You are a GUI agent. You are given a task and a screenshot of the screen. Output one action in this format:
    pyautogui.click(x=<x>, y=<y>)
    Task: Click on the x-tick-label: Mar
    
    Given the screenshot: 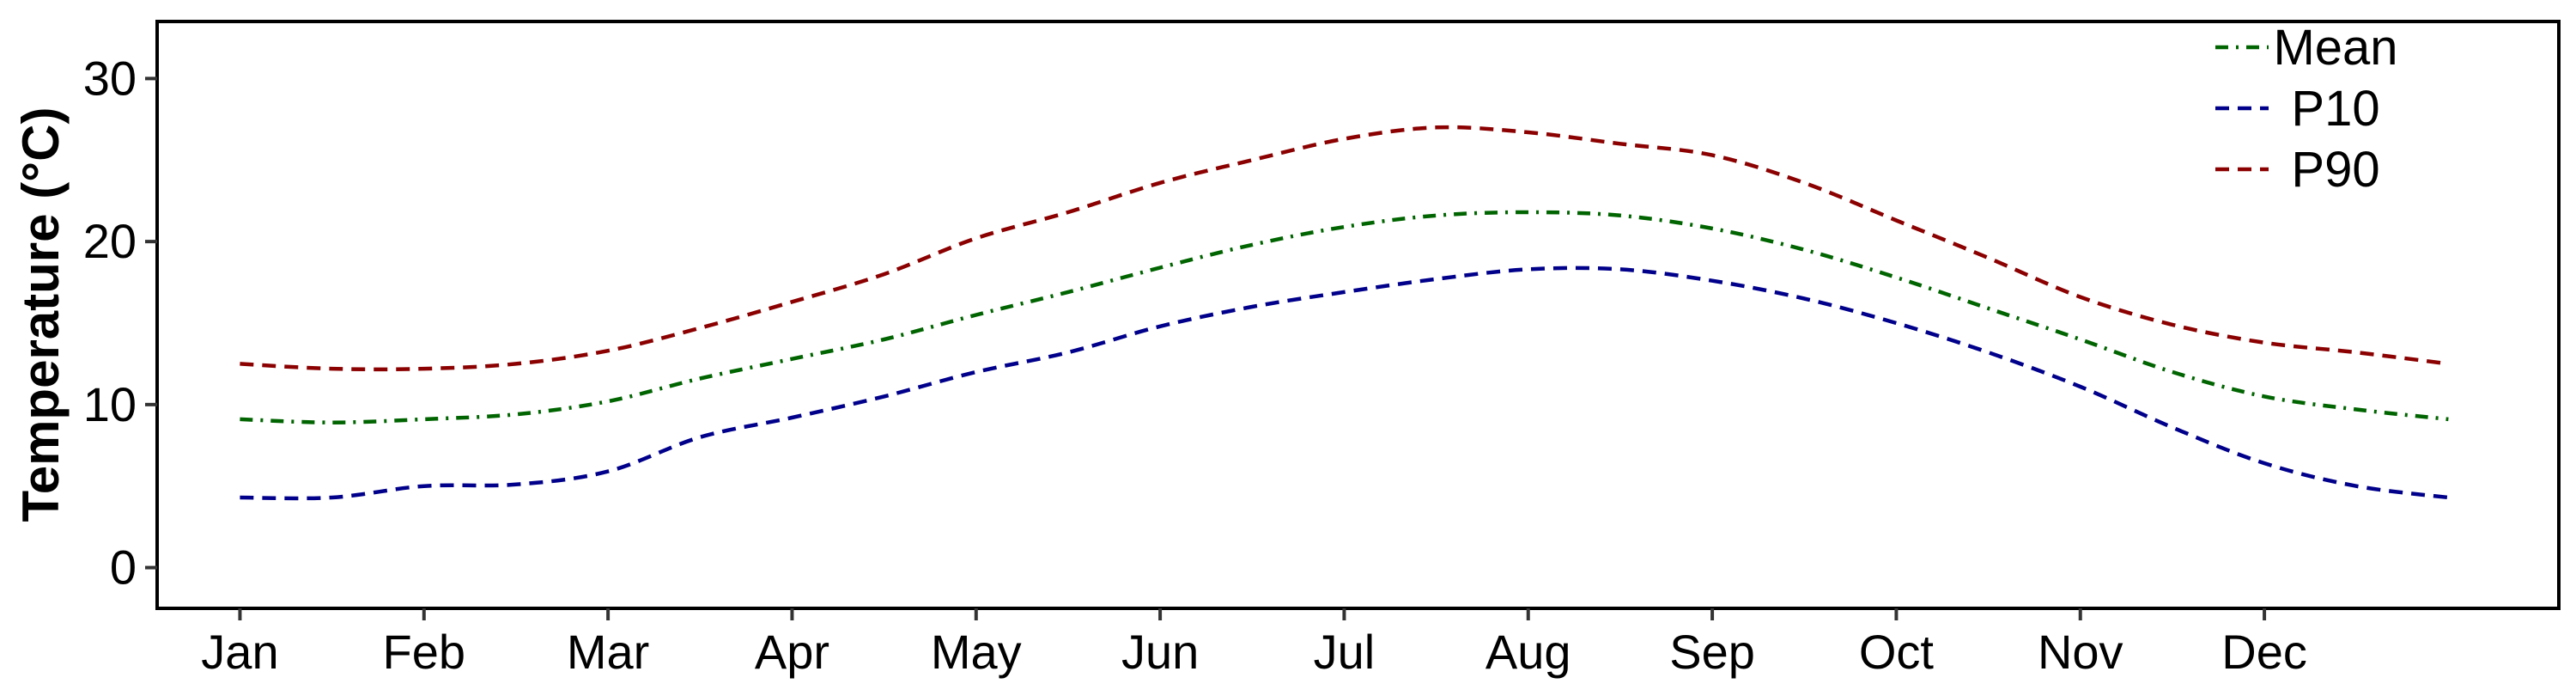 What is the action you would take?
    pyautogui.click(x=608, y=652)
    